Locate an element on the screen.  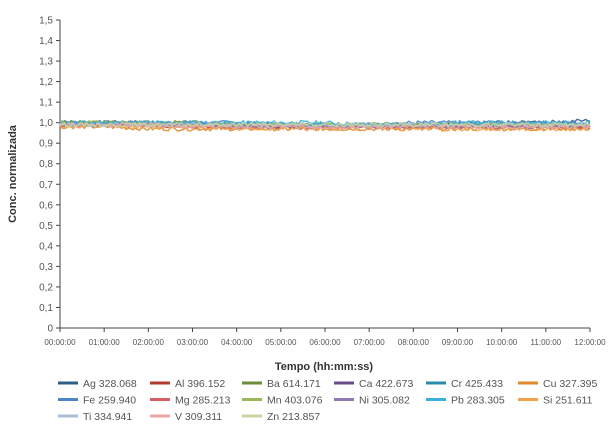
y-tick-label: 0,4 is located at coordinates (46, 246).